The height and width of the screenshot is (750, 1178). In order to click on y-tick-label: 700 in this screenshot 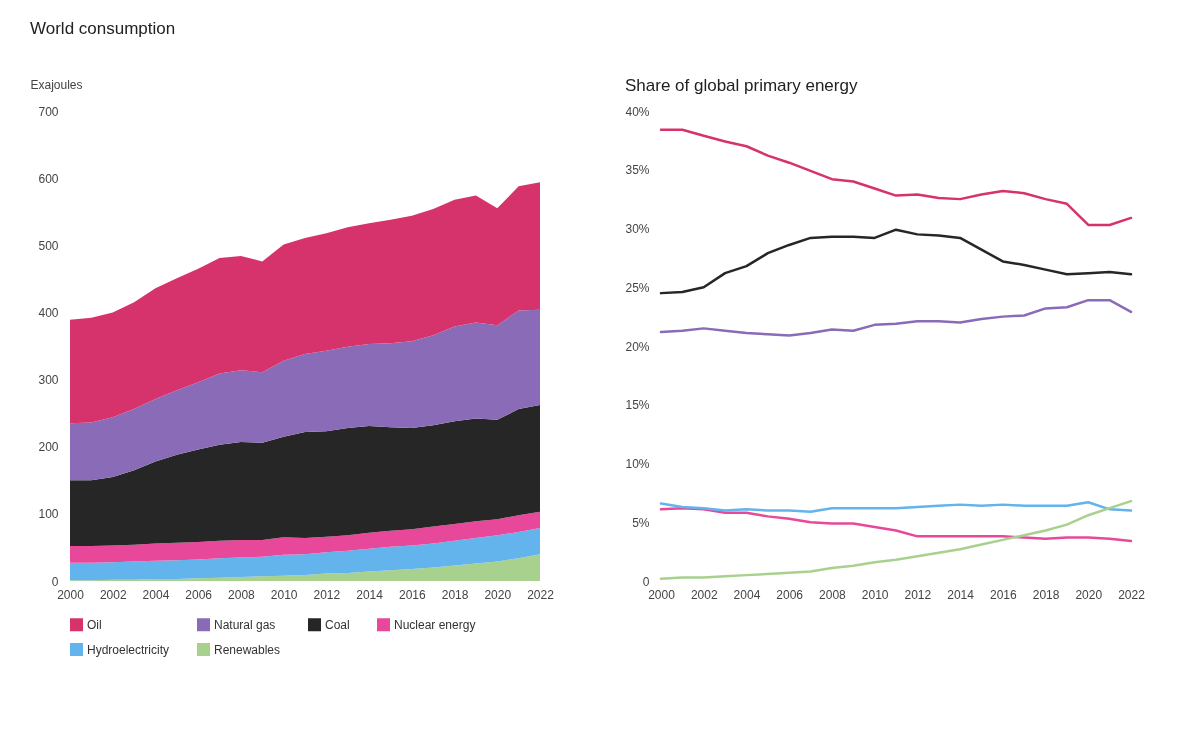, I will do `click(48, 111)`.